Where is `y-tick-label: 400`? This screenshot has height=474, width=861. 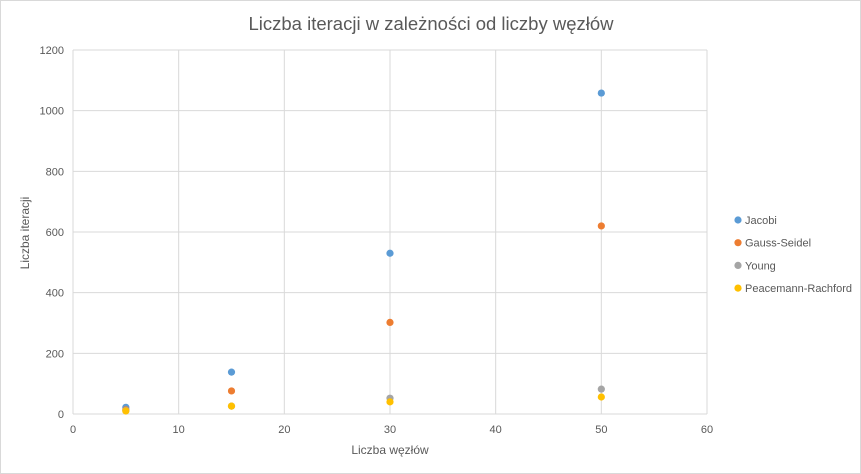
y-tick-label: 400 is located at coordinates (55, 294).